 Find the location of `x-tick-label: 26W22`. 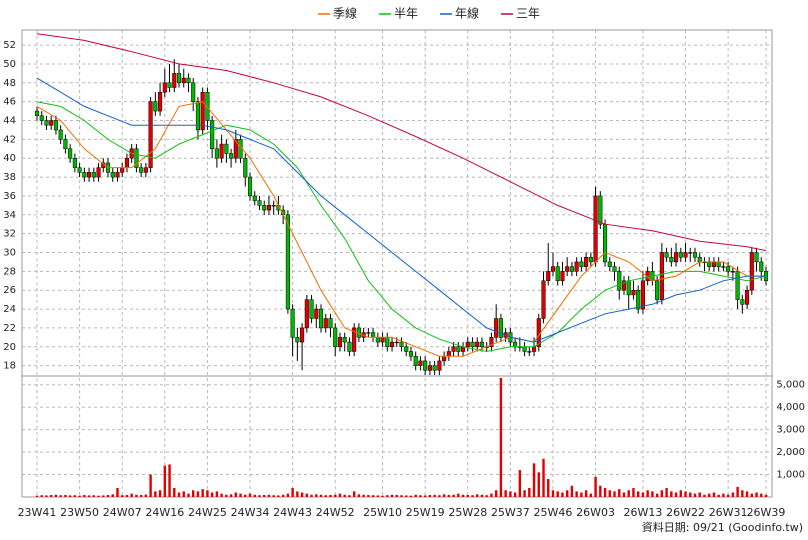

x-tick-label: 26W22 is located at coordinates (685, 512).